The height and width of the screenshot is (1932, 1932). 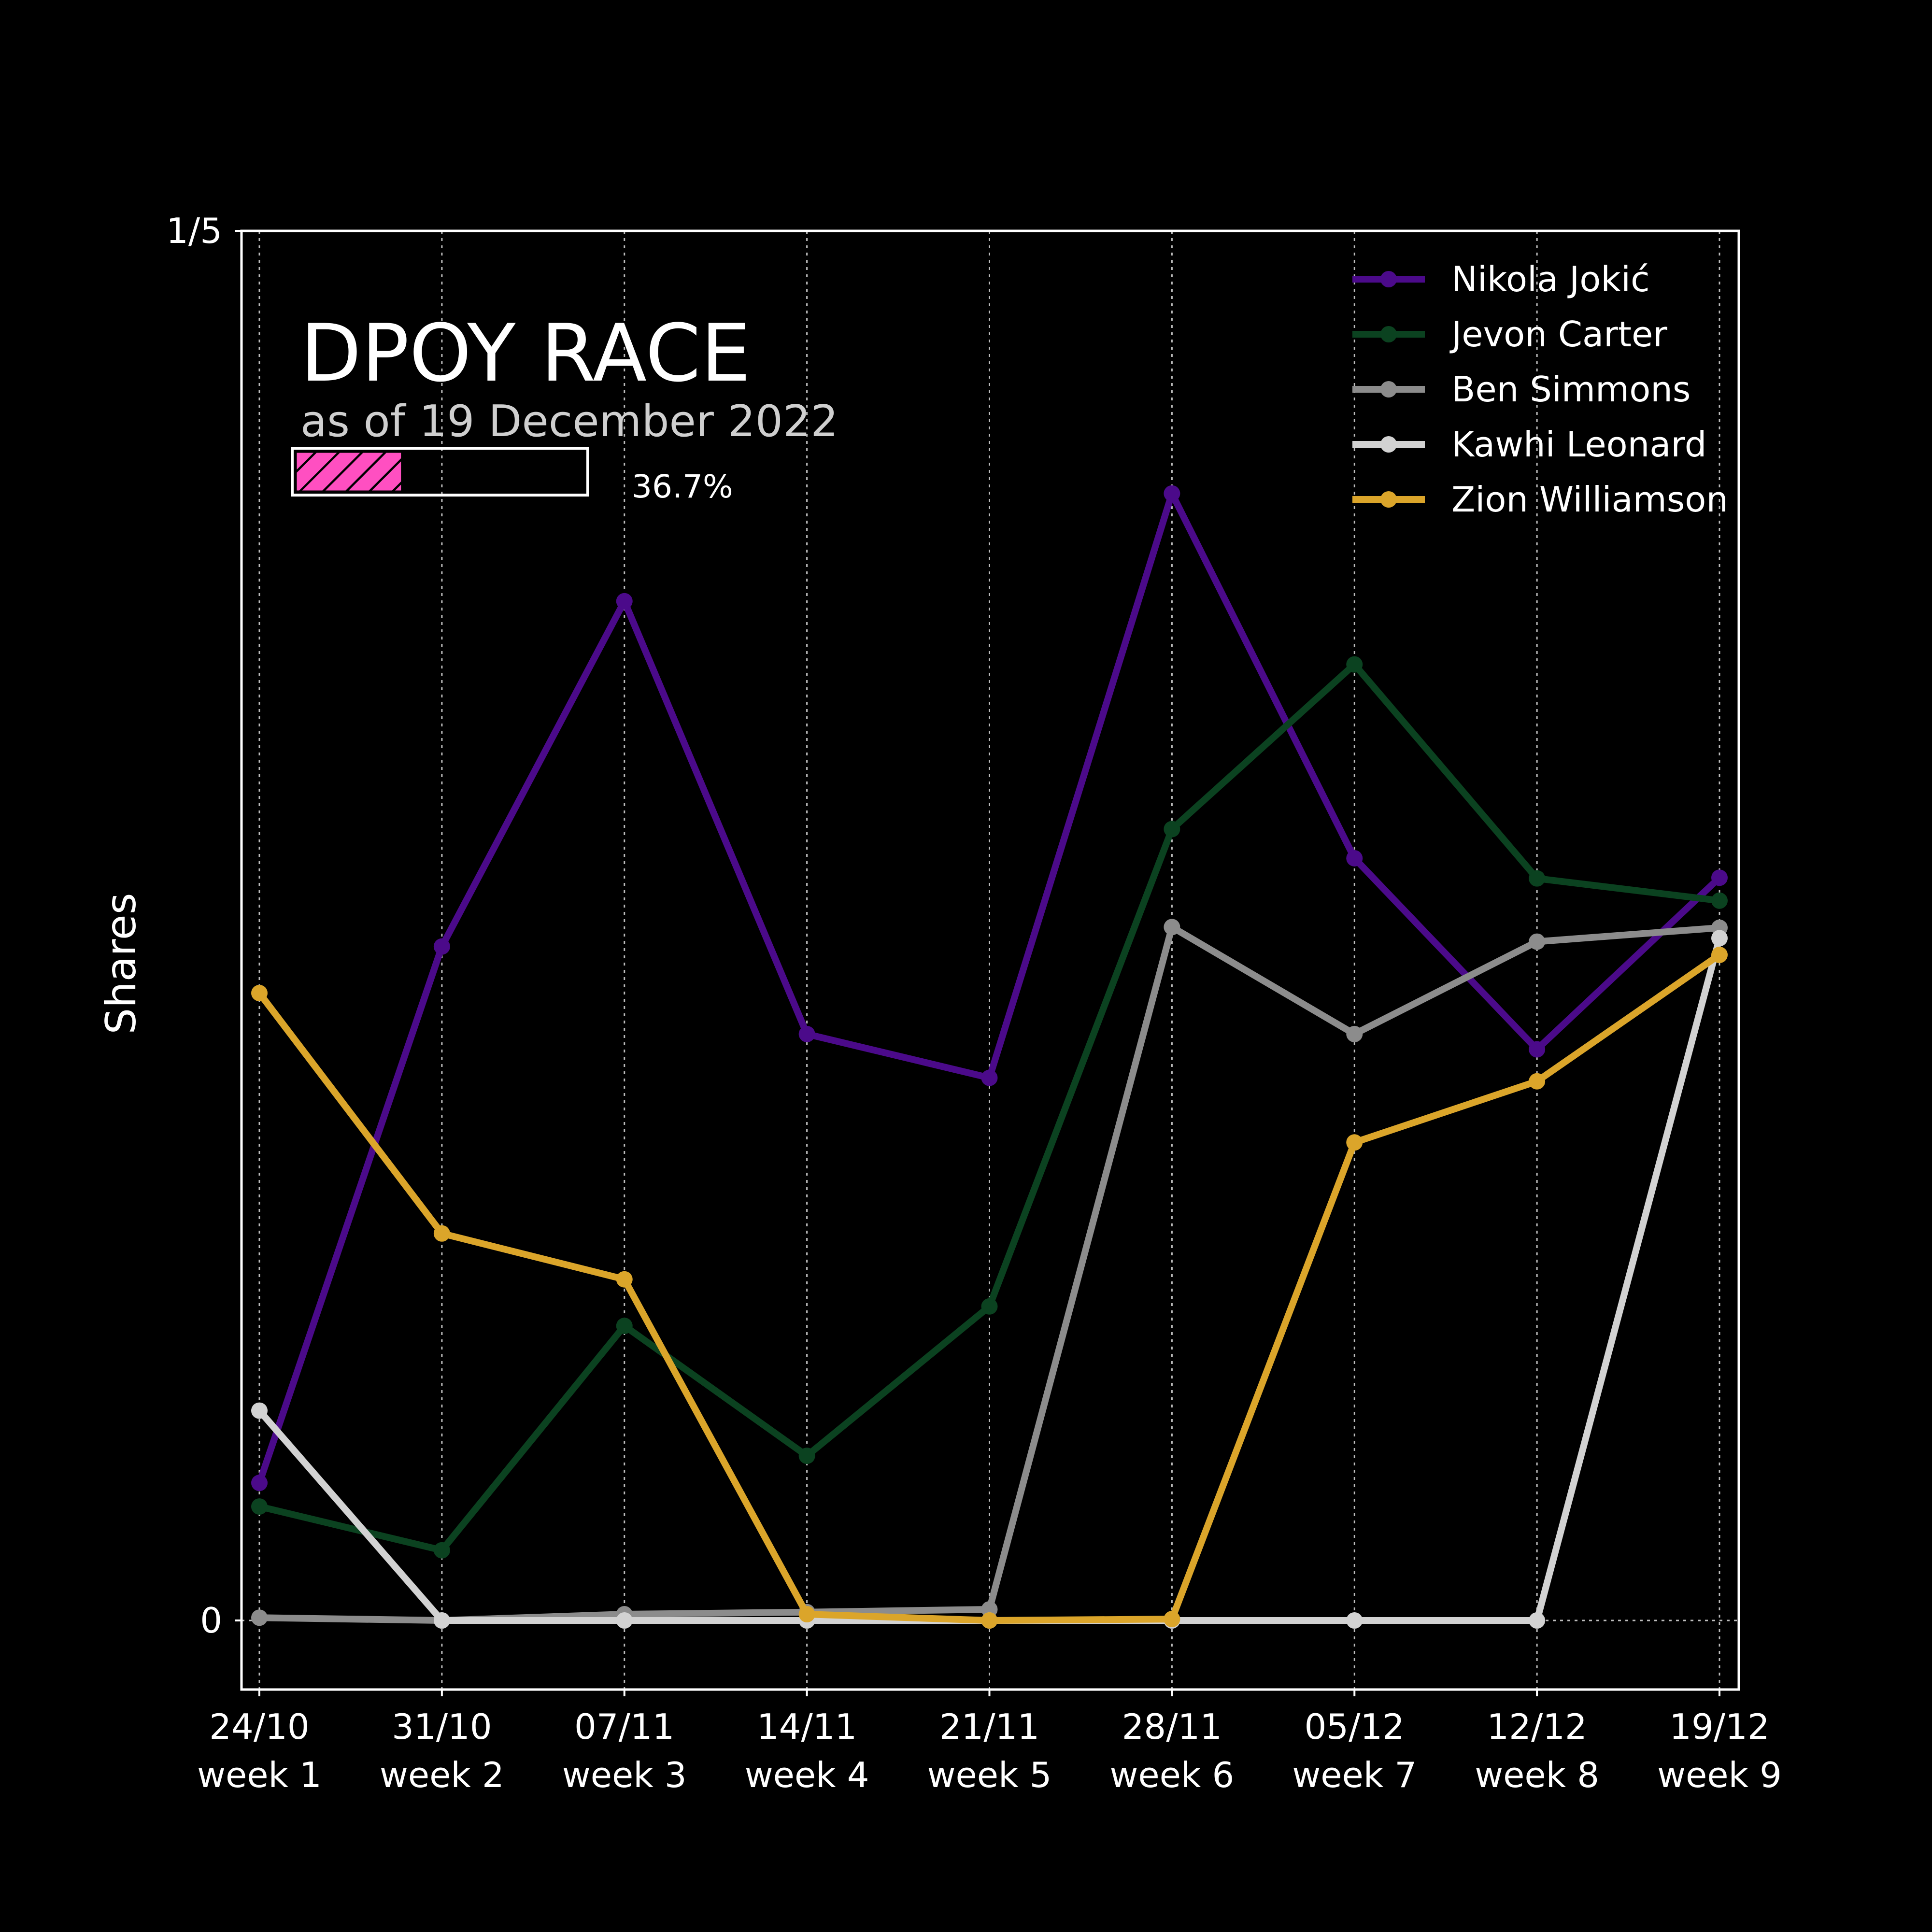 What do you see at coordinates (624, 1726) in the screenshot?
I see `x-tick-label-date: 07/11` at bounding box center [624, 1726].